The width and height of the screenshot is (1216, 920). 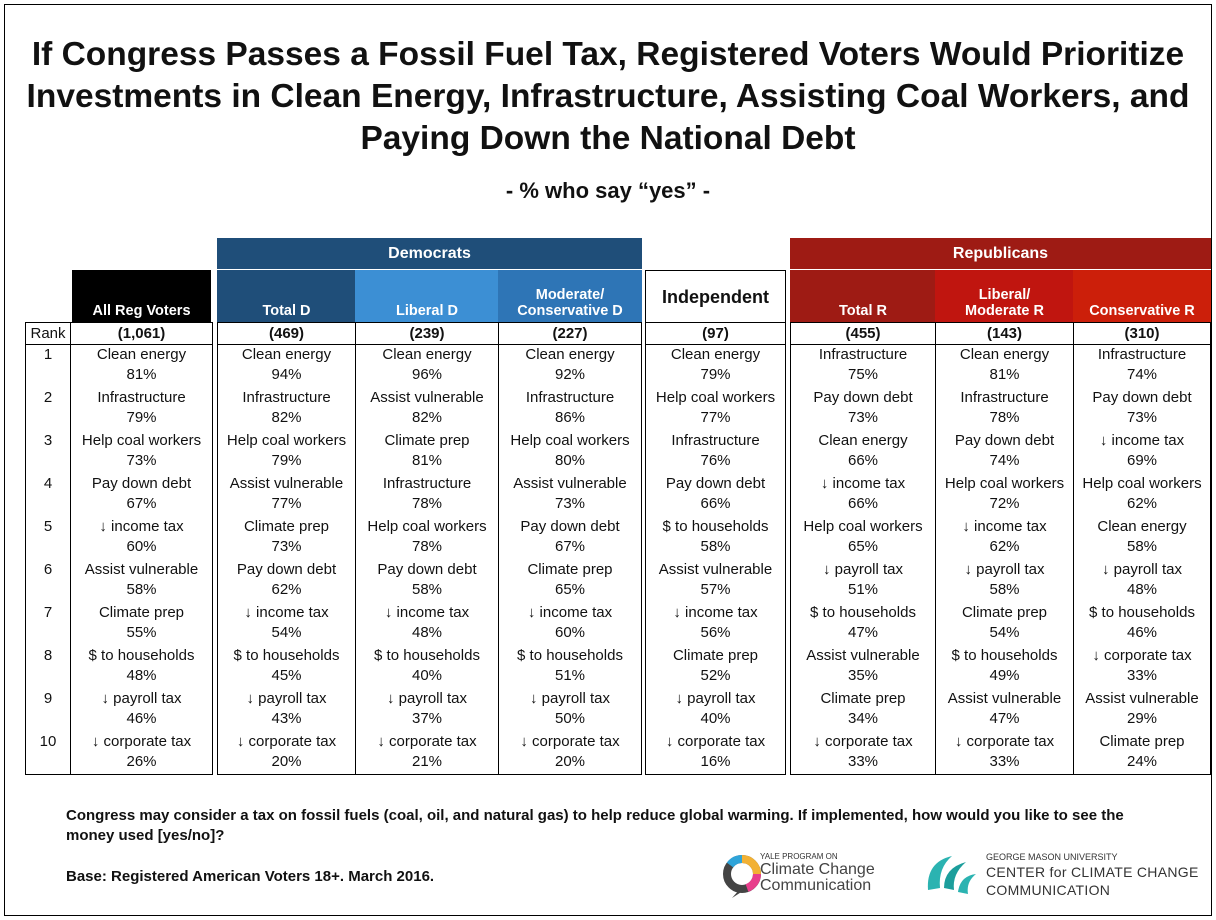 I want to click on percent: 67%, so click(x=570, y=546).